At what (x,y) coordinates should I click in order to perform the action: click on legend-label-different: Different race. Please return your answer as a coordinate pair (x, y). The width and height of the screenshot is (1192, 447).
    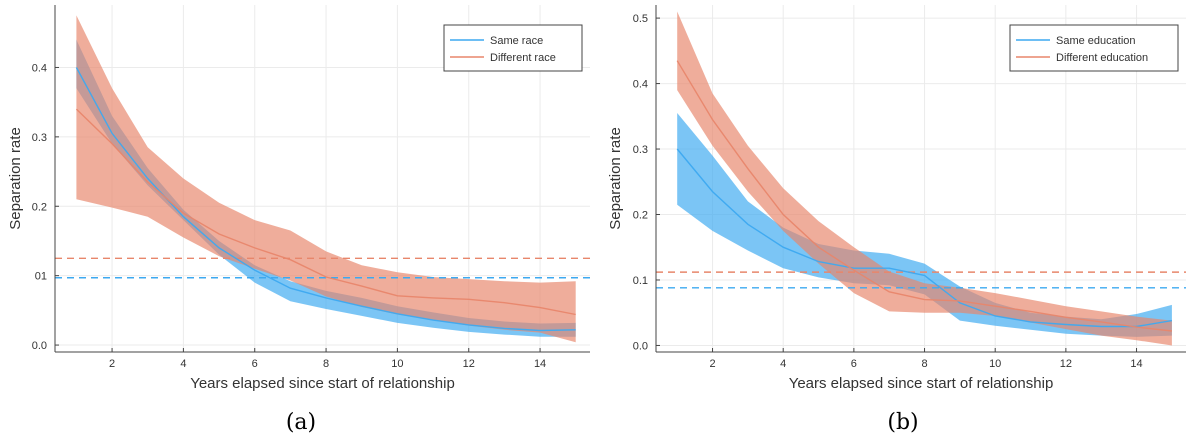
    Looking at the image, I should click on (523, 58).